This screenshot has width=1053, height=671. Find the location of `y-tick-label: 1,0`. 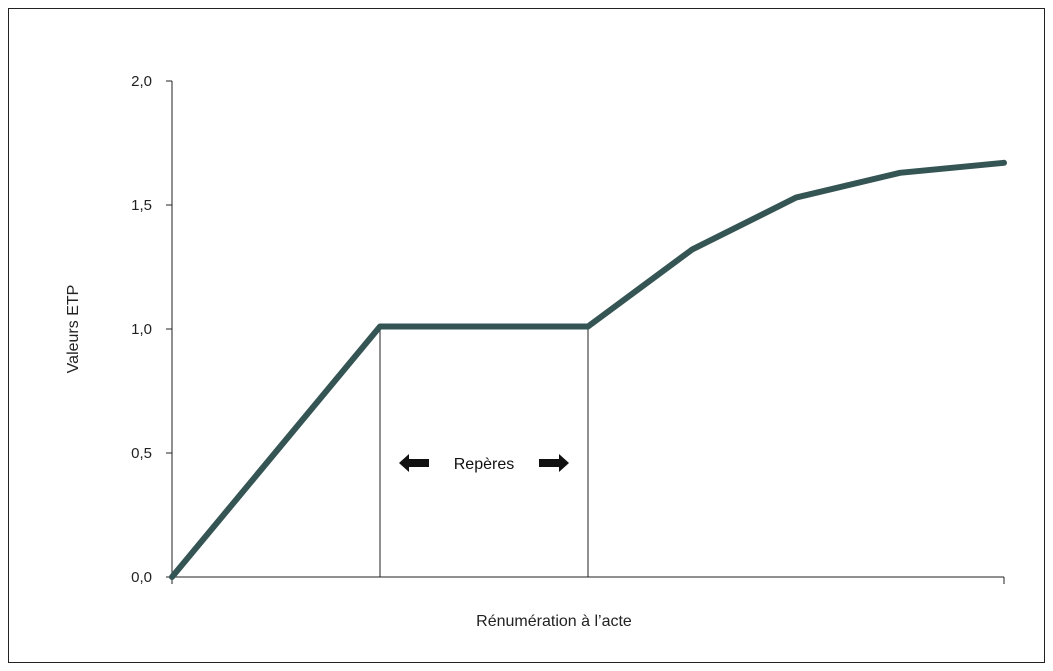

y-tick-label: 1,0 is located at coordinates (141, 329).